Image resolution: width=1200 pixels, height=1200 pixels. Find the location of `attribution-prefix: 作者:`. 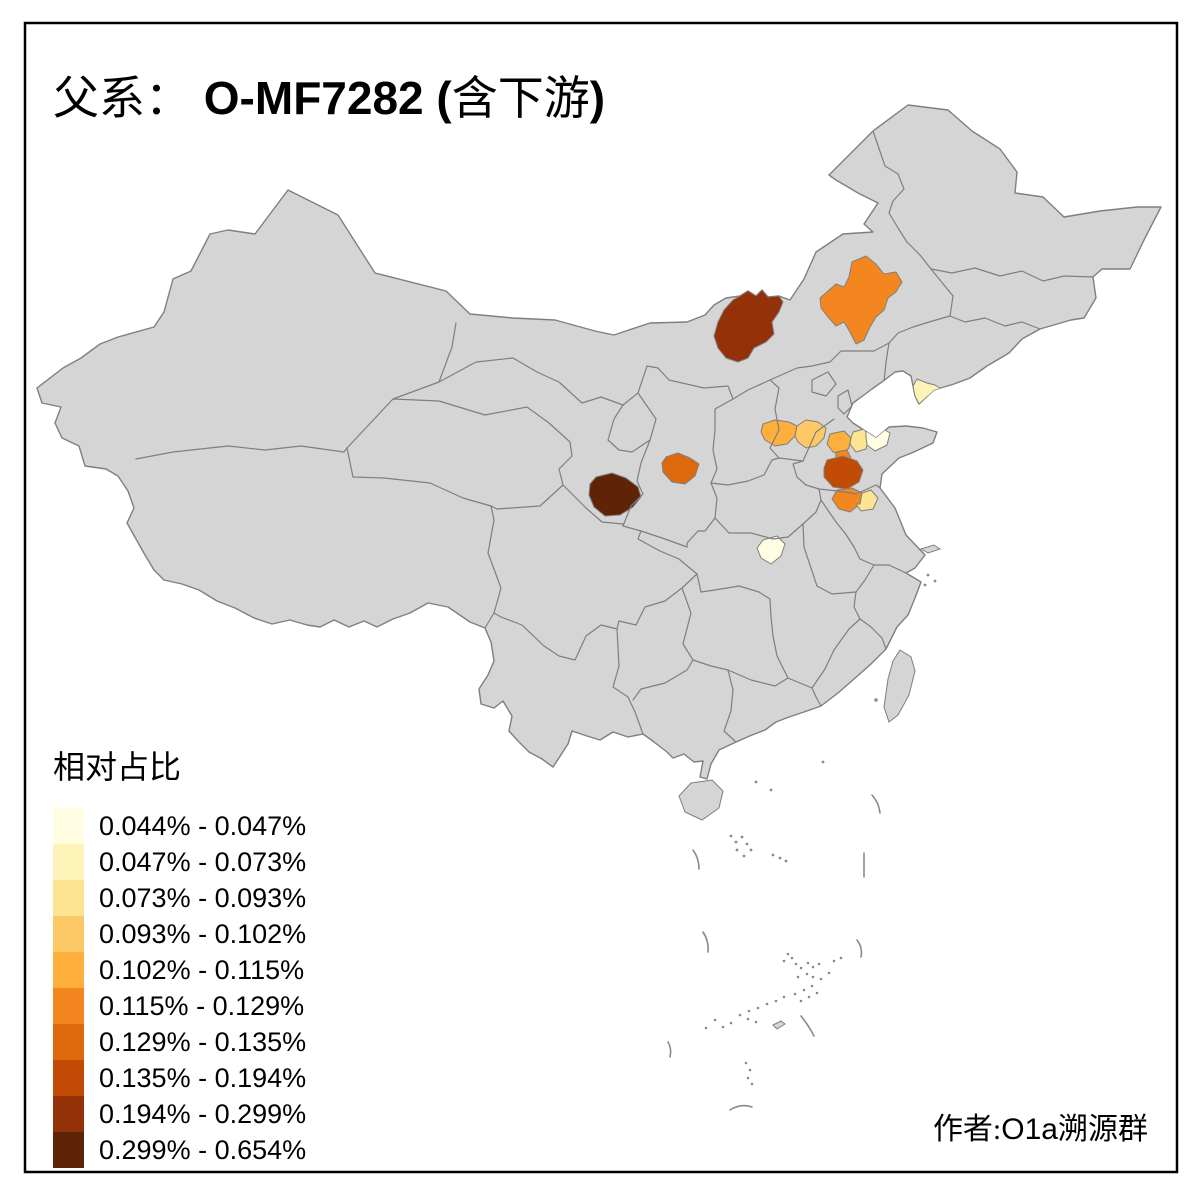

attribution-prefix: 作者: is located at coordinates (967, 1129).